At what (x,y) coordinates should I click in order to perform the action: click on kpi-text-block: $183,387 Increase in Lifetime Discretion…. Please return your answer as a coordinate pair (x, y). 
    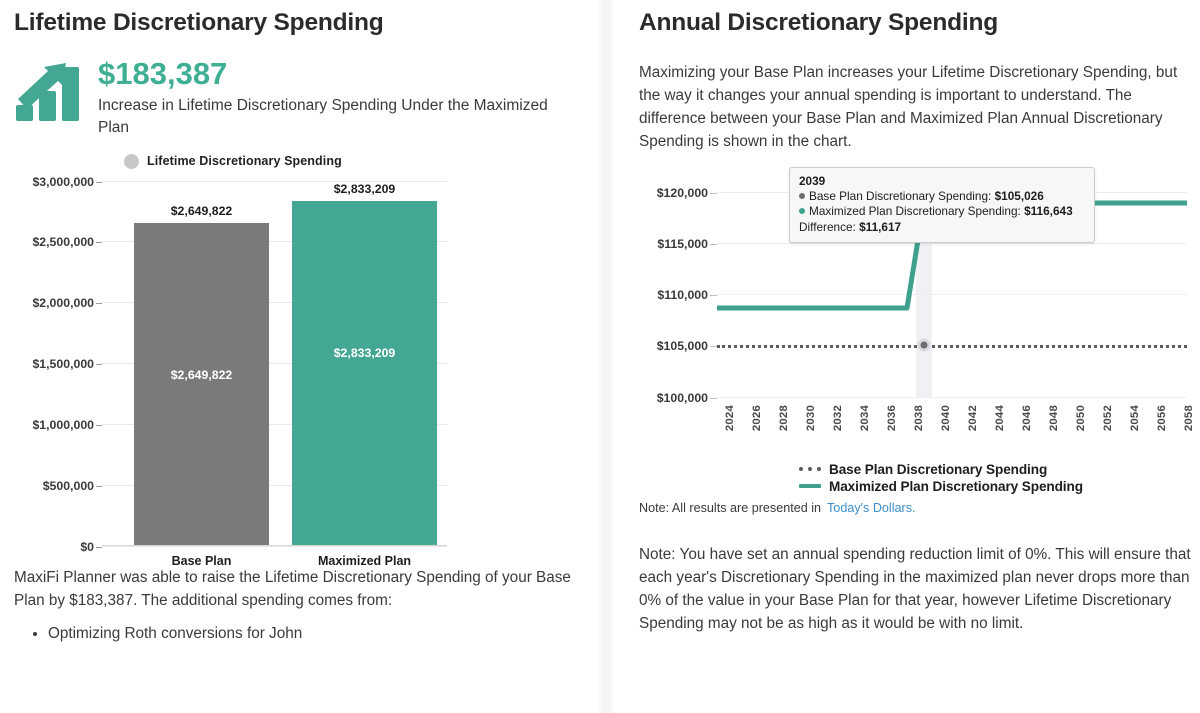
    Looking at the image, I should click on (334, 97).